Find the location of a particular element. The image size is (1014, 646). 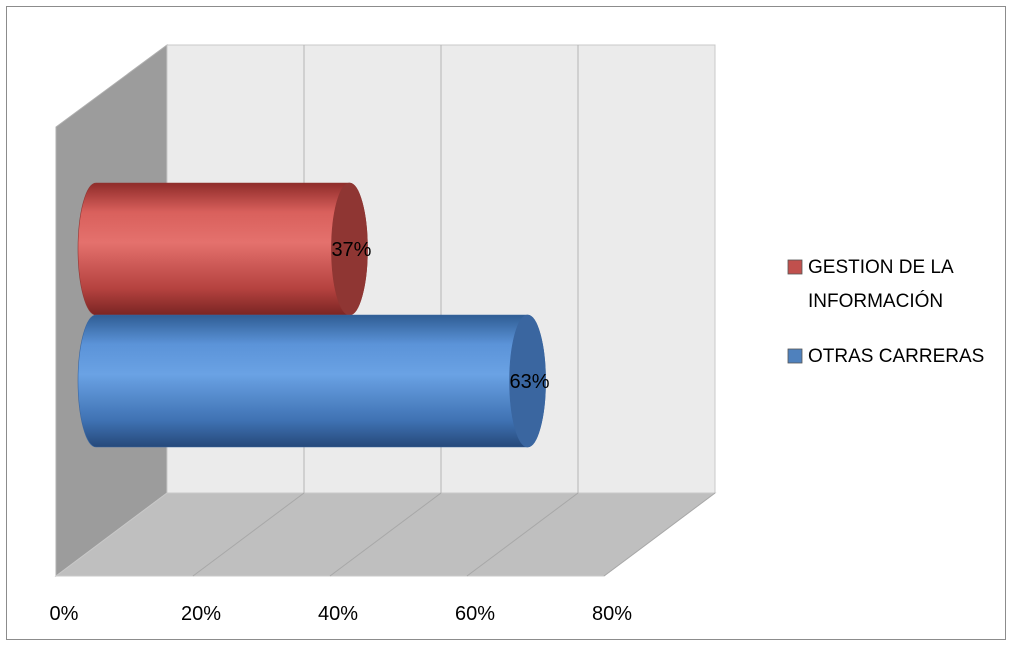

x-tick-label: 80% is located at coordinates (612, 614).